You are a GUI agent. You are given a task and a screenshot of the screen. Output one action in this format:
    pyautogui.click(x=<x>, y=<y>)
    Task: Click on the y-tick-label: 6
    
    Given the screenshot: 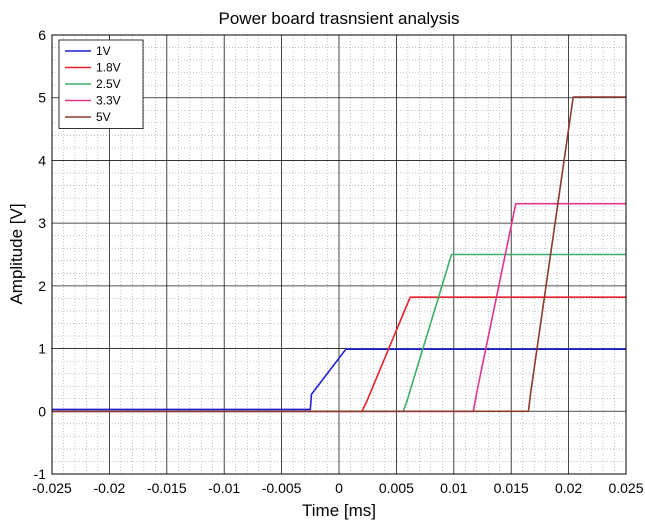 What is the action you would take?
    pyautogui.click(x=42, y=35)
    